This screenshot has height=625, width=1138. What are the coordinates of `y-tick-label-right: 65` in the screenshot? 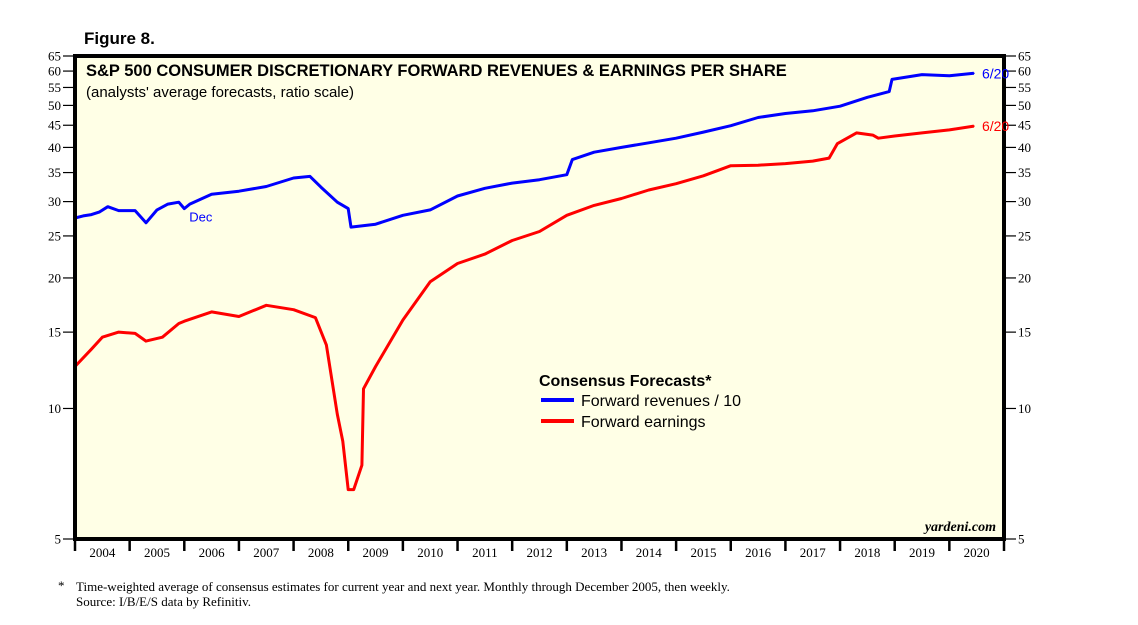 It's located at (1024, 56).